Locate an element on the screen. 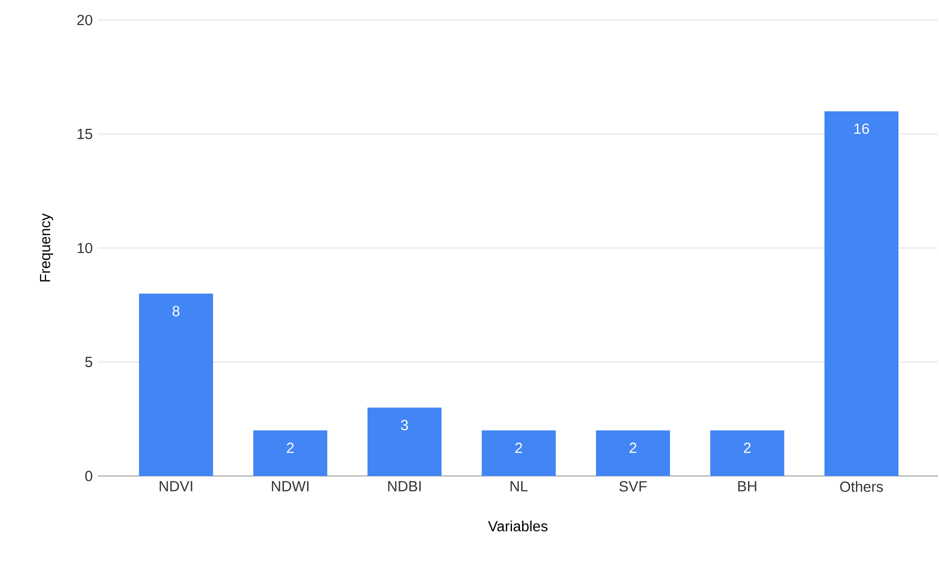  data-label: 16 is located at coordinates (861, 128).